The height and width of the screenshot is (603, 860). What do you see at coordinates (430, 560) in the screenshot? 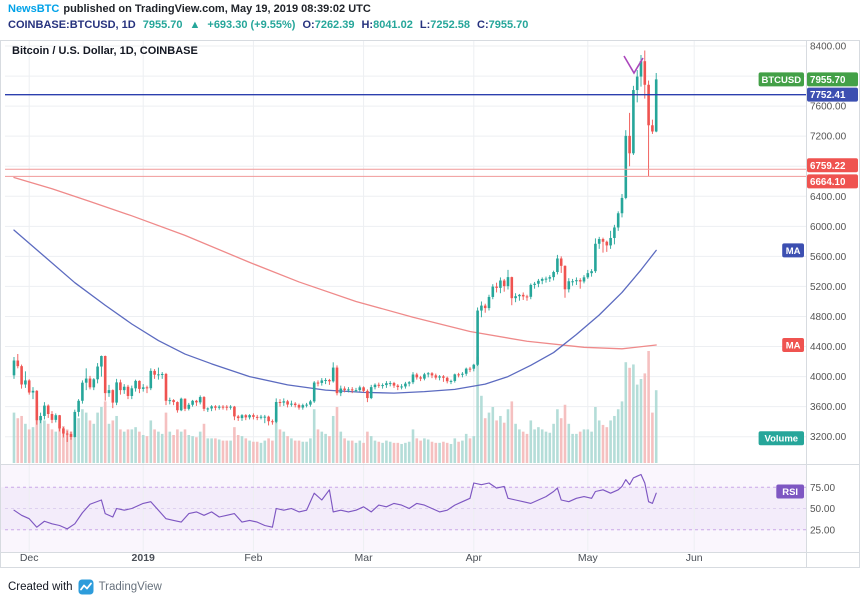
I see `time-axis` at bounding box center [430, 560].